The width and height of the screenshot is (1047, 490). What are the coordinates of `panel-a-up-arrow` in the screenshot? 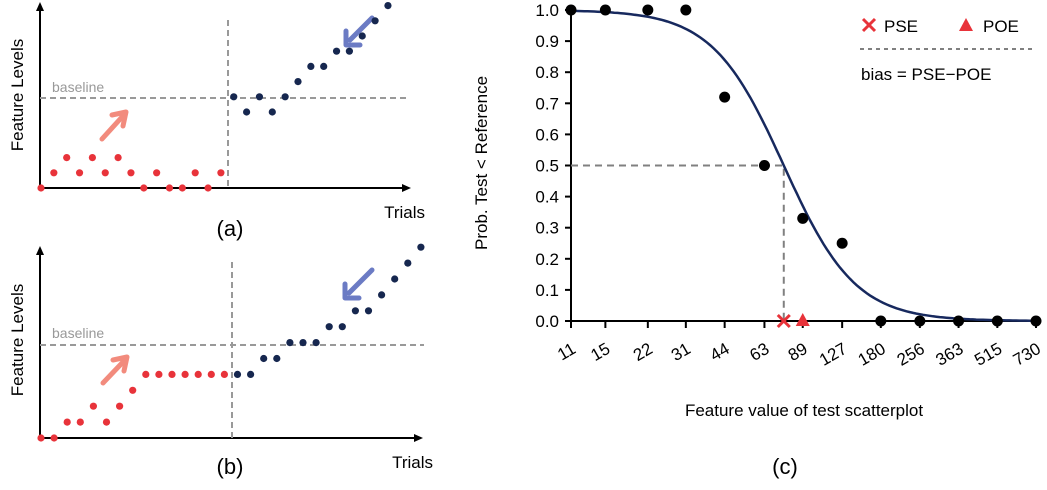 It's located at (114, 125).